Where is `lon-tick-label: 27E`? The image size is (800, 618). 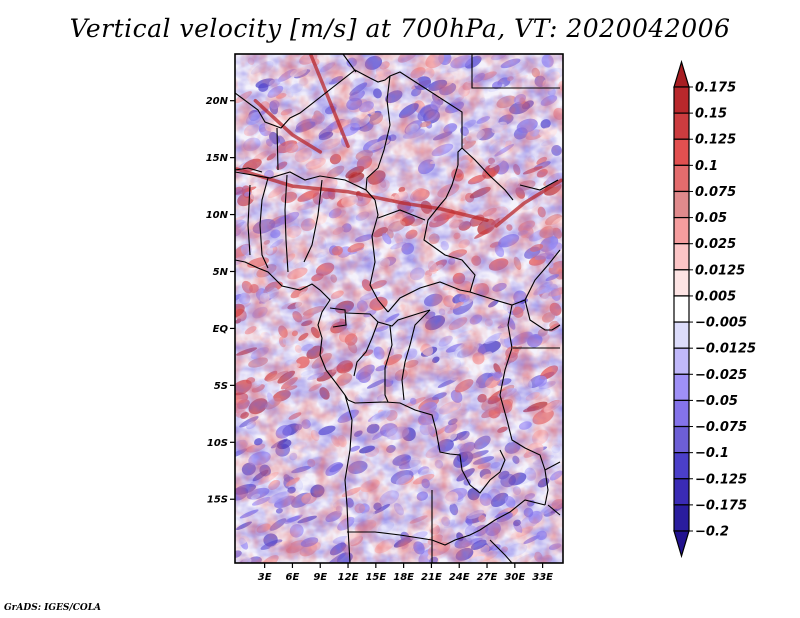
lon-tick-label: 27E is located at coordinates (487, 577).